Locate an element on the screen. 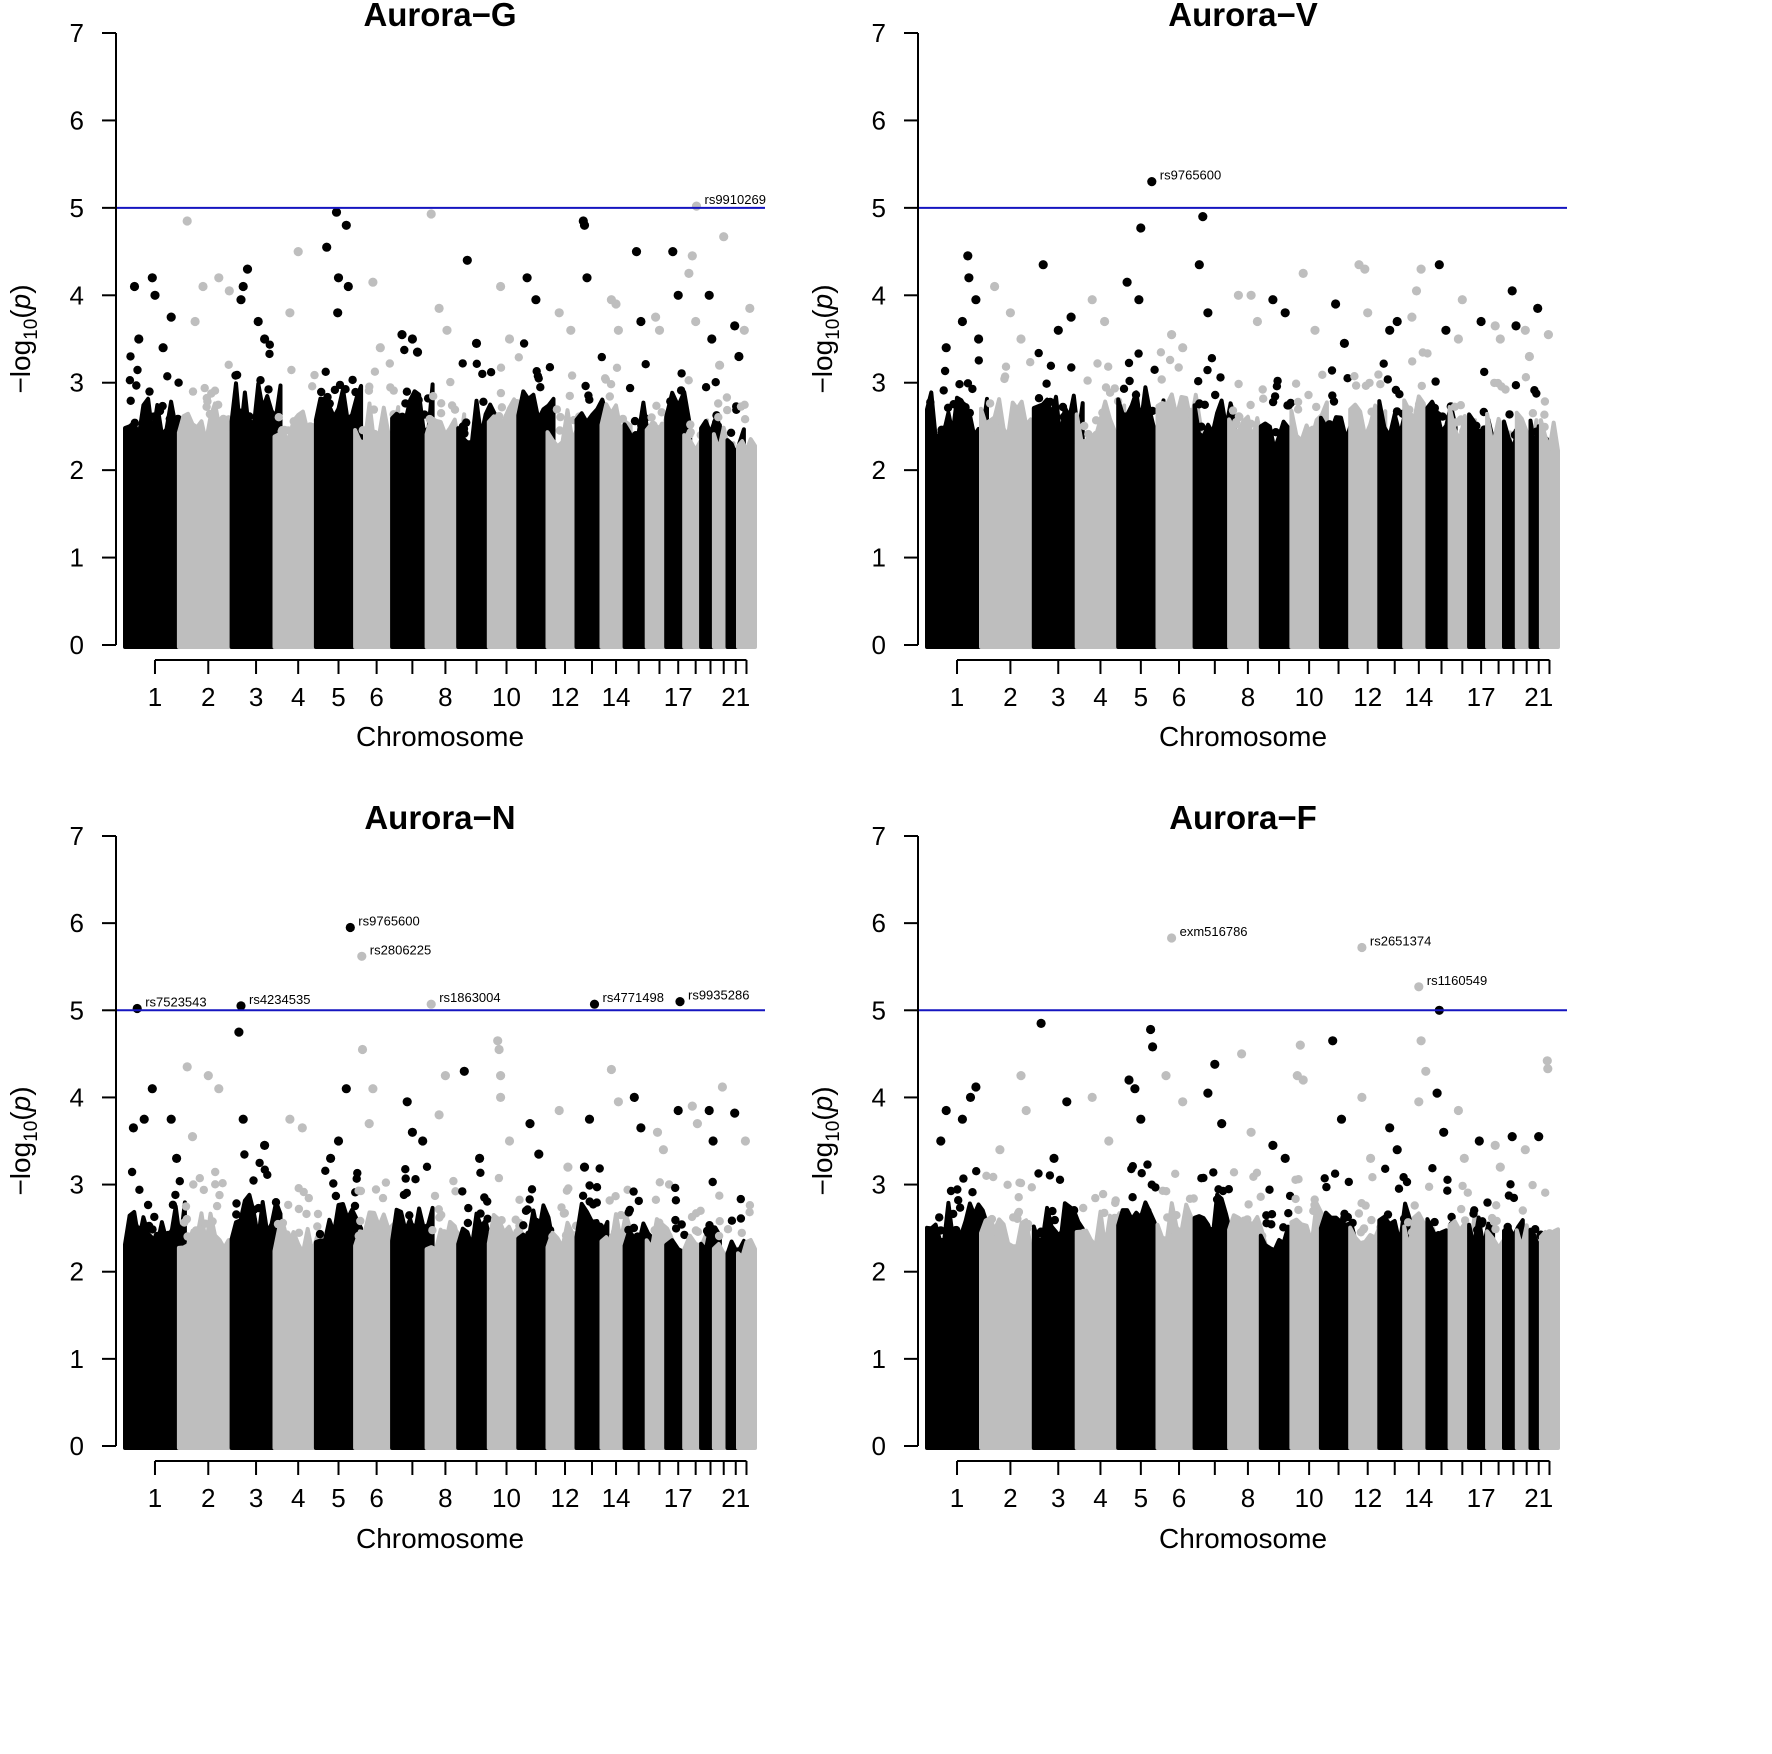 The height and width of the screenshot is (1754, 1772). x-tick-label: 3 is located at coordinates (1058, 697).